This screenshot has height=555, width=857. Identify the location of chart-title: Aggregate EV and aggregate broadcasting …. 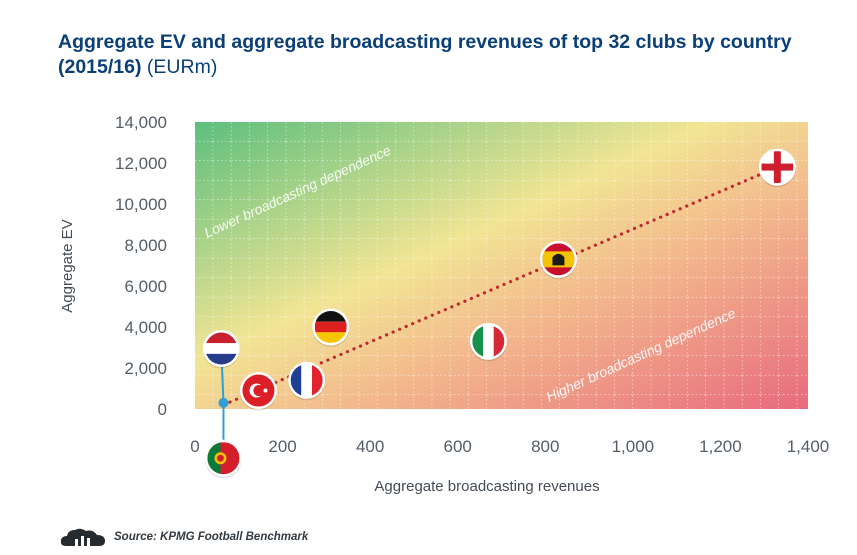
(448, 55).